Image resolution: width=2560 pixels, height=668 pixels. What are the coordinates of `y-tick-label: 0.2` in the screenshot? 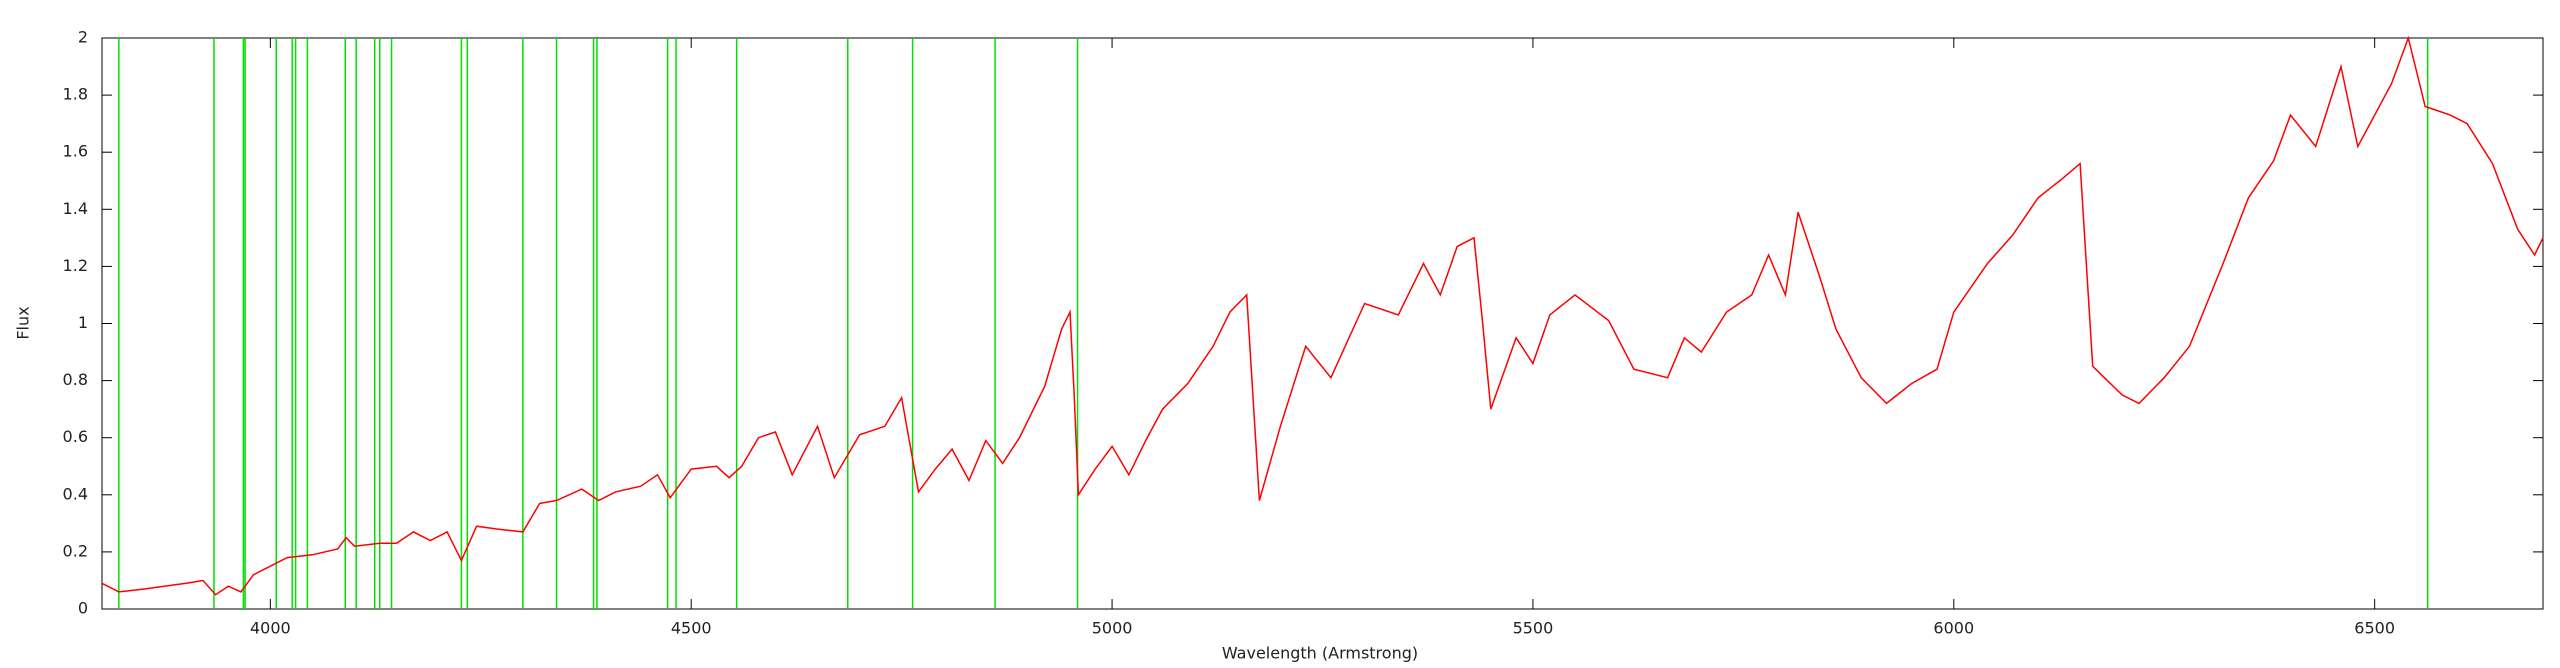 It's located at (75, 550).